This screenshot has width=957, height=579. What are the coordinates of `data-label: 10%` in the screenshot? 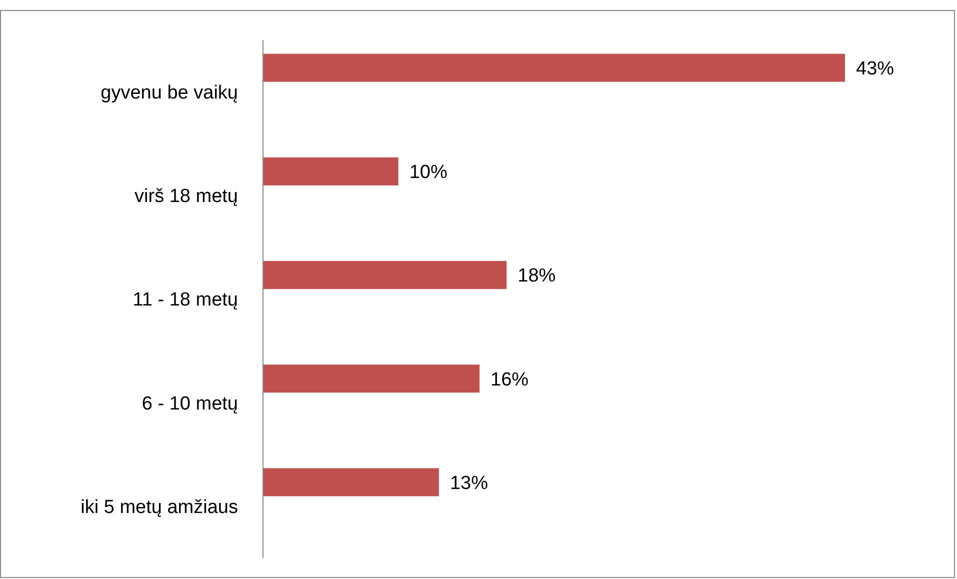 It's located at (428, 173).